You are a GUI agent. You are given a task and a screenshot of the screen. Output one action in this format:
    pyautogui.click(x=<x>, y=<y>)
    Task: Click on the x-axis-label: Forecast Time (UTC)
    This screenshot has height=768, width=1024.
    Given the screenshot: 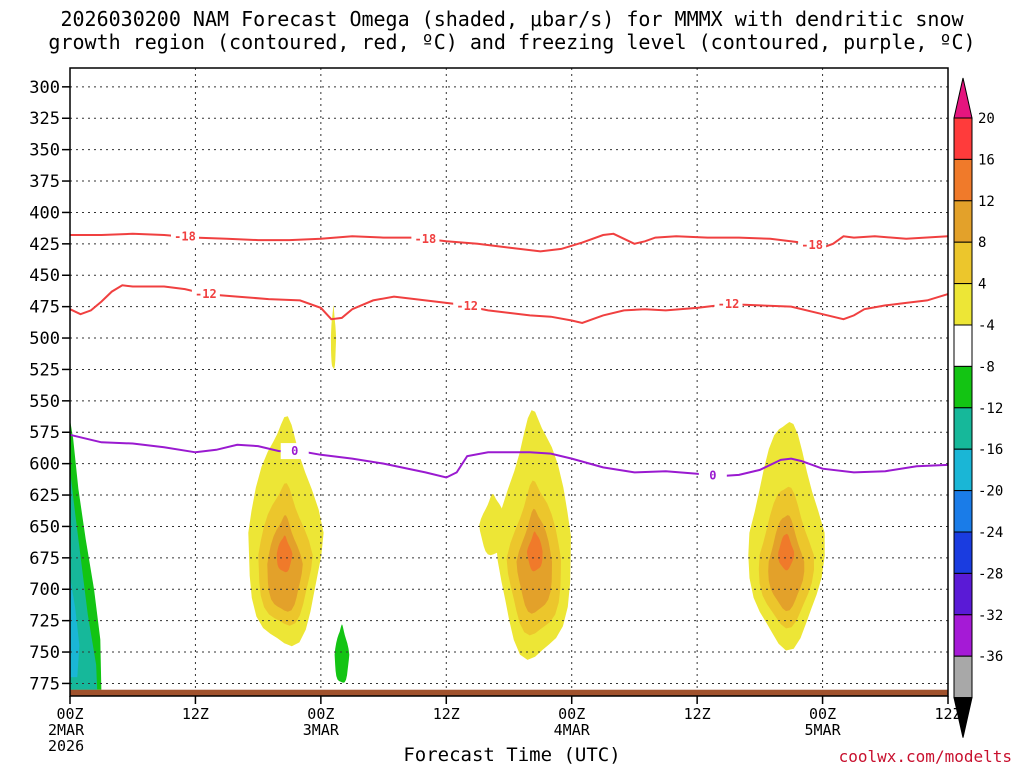 What is the action you would take?
    pyautogui.click(x=512, y=755)
    